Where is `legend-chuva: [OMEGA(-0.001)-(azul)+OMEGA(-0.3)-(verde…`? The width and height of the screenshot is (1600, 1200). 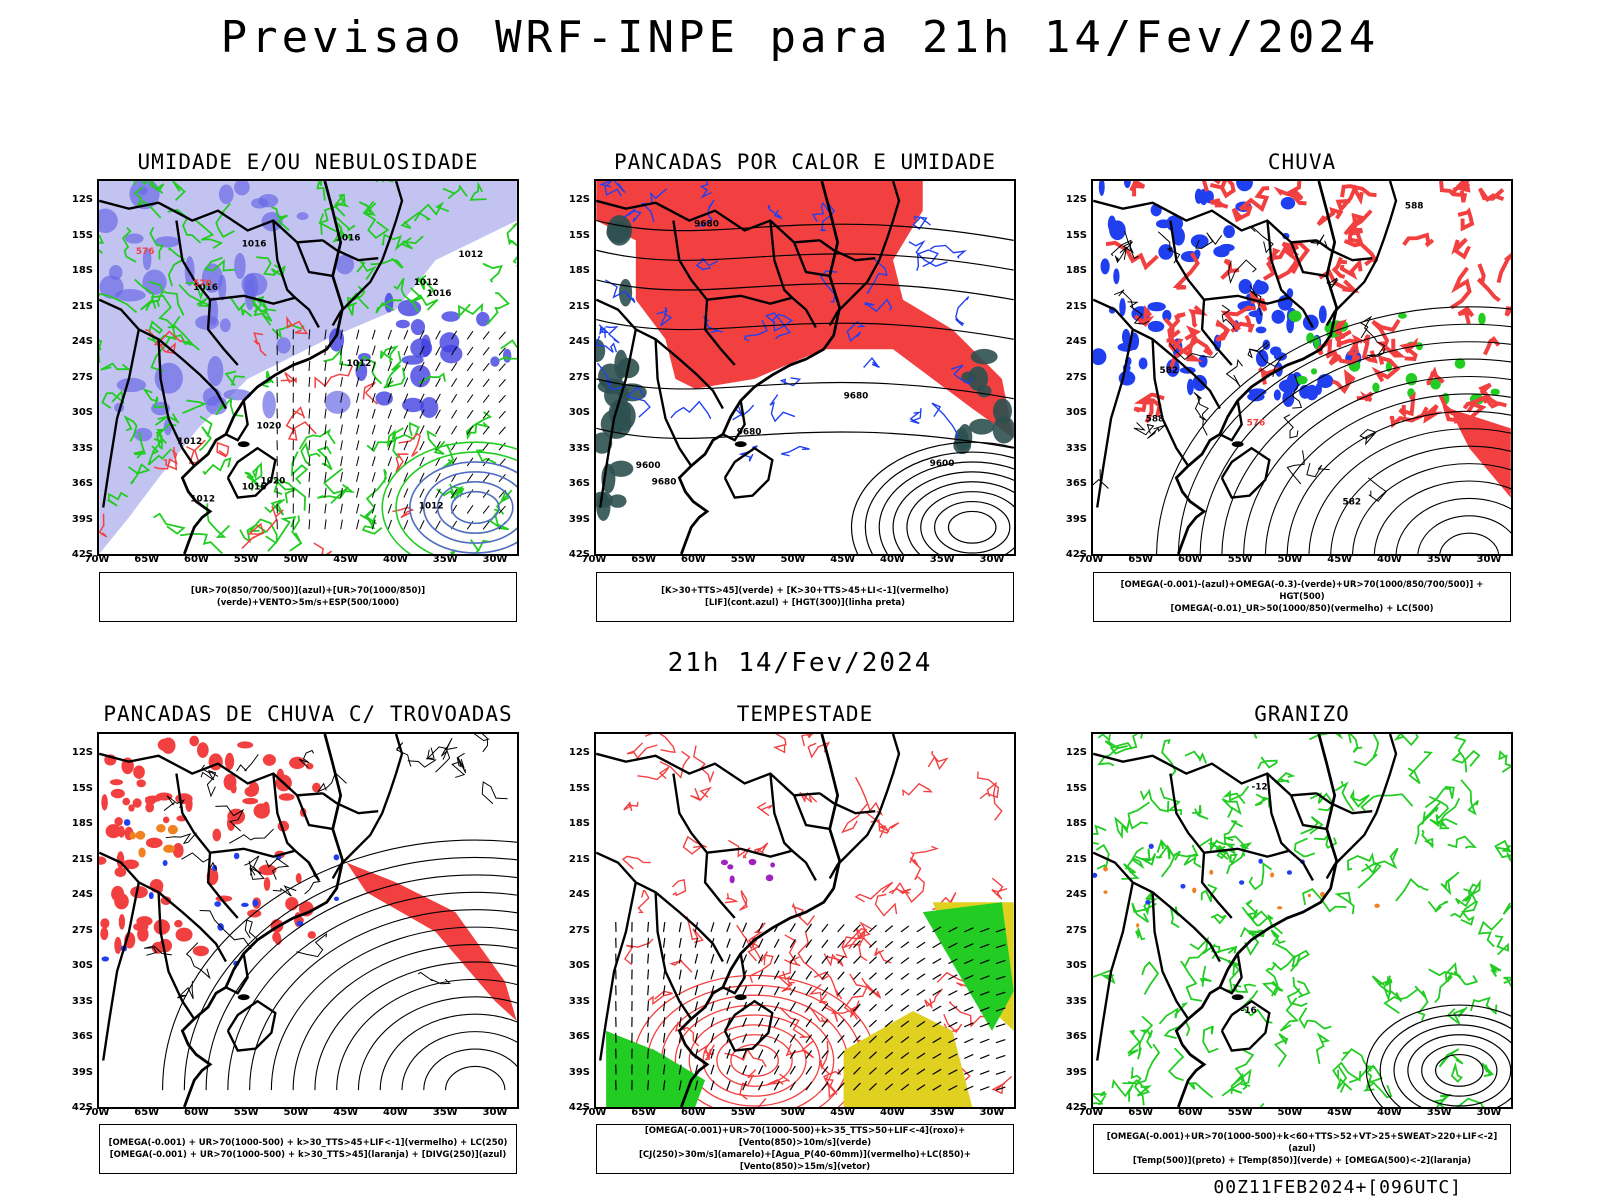
legend-chuva: [OMEGA(-0.001)-(azul)+OMEGA(-0.3)-(verde… is located at coordinates (1302, 597).